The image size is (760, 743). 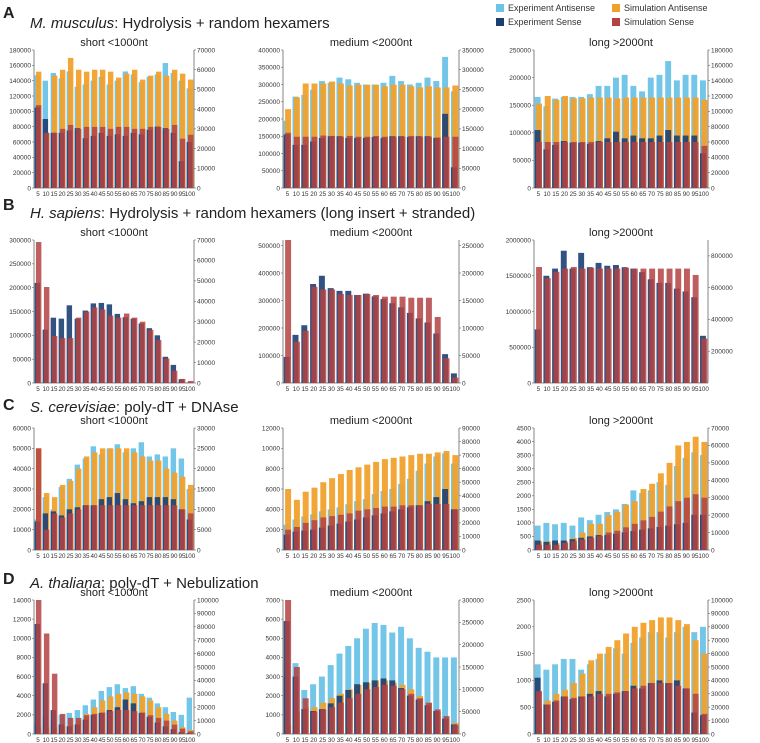 I want to click on right-tick-label: 200000, so click(x=473, y=645).